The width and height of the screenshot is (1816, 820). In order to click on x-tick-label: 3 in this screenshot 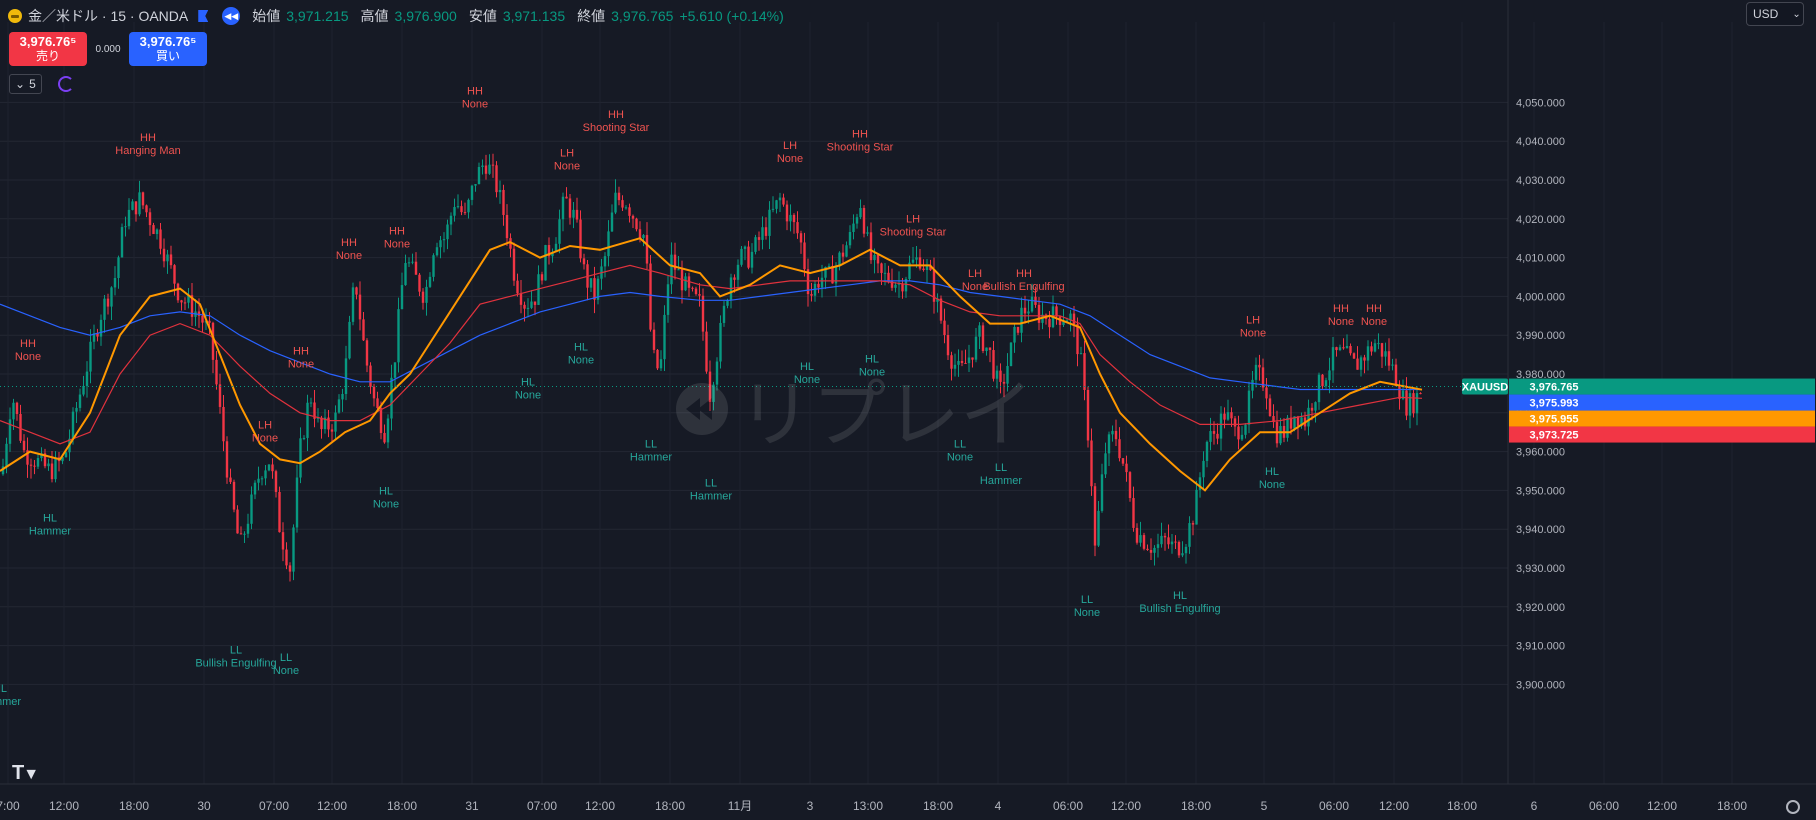, I will do `click(810, 806)`.